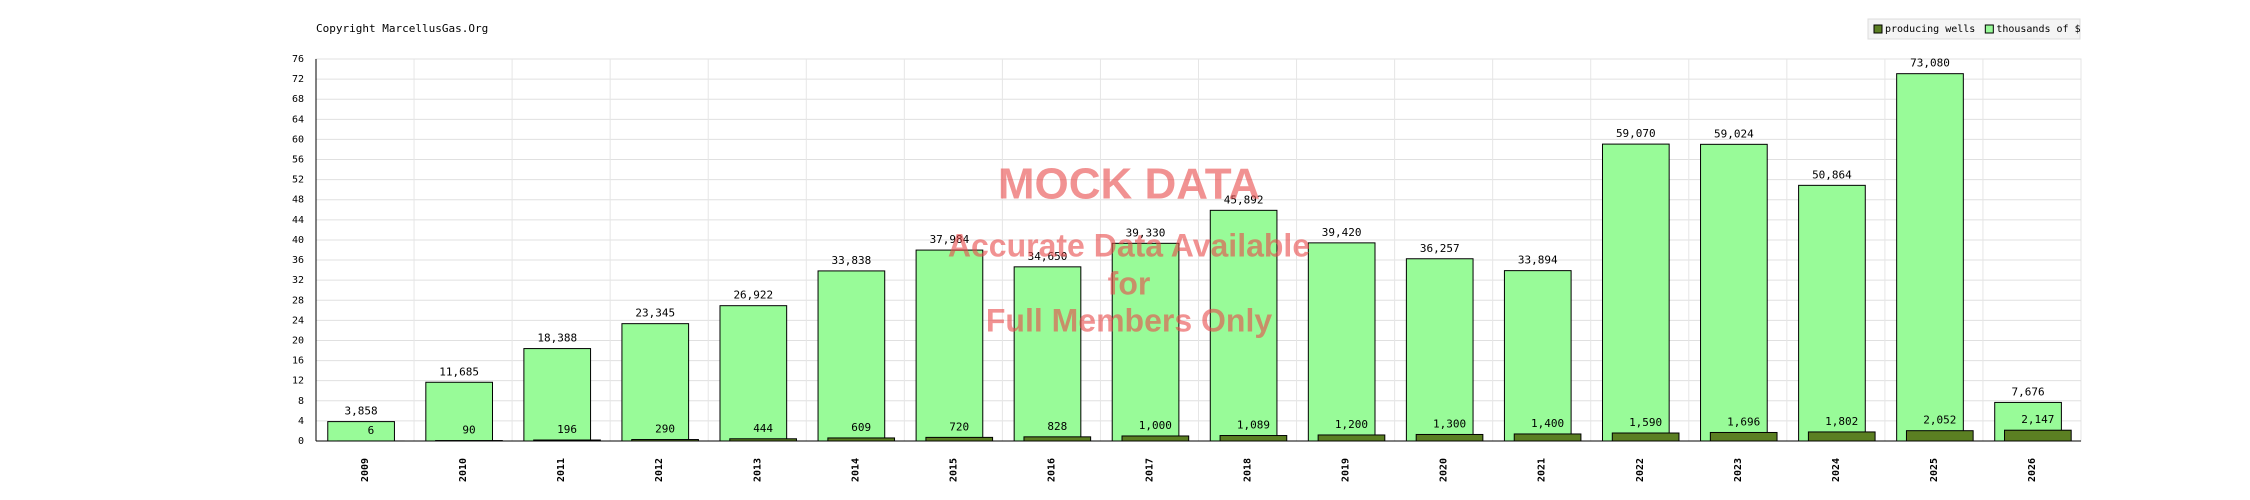 This screenshot has width=2250, height=500. What do you see at coordinates (298, 220) in the screenshot?
I see `y-tick-label: 44` at bounding box center [298, 220].